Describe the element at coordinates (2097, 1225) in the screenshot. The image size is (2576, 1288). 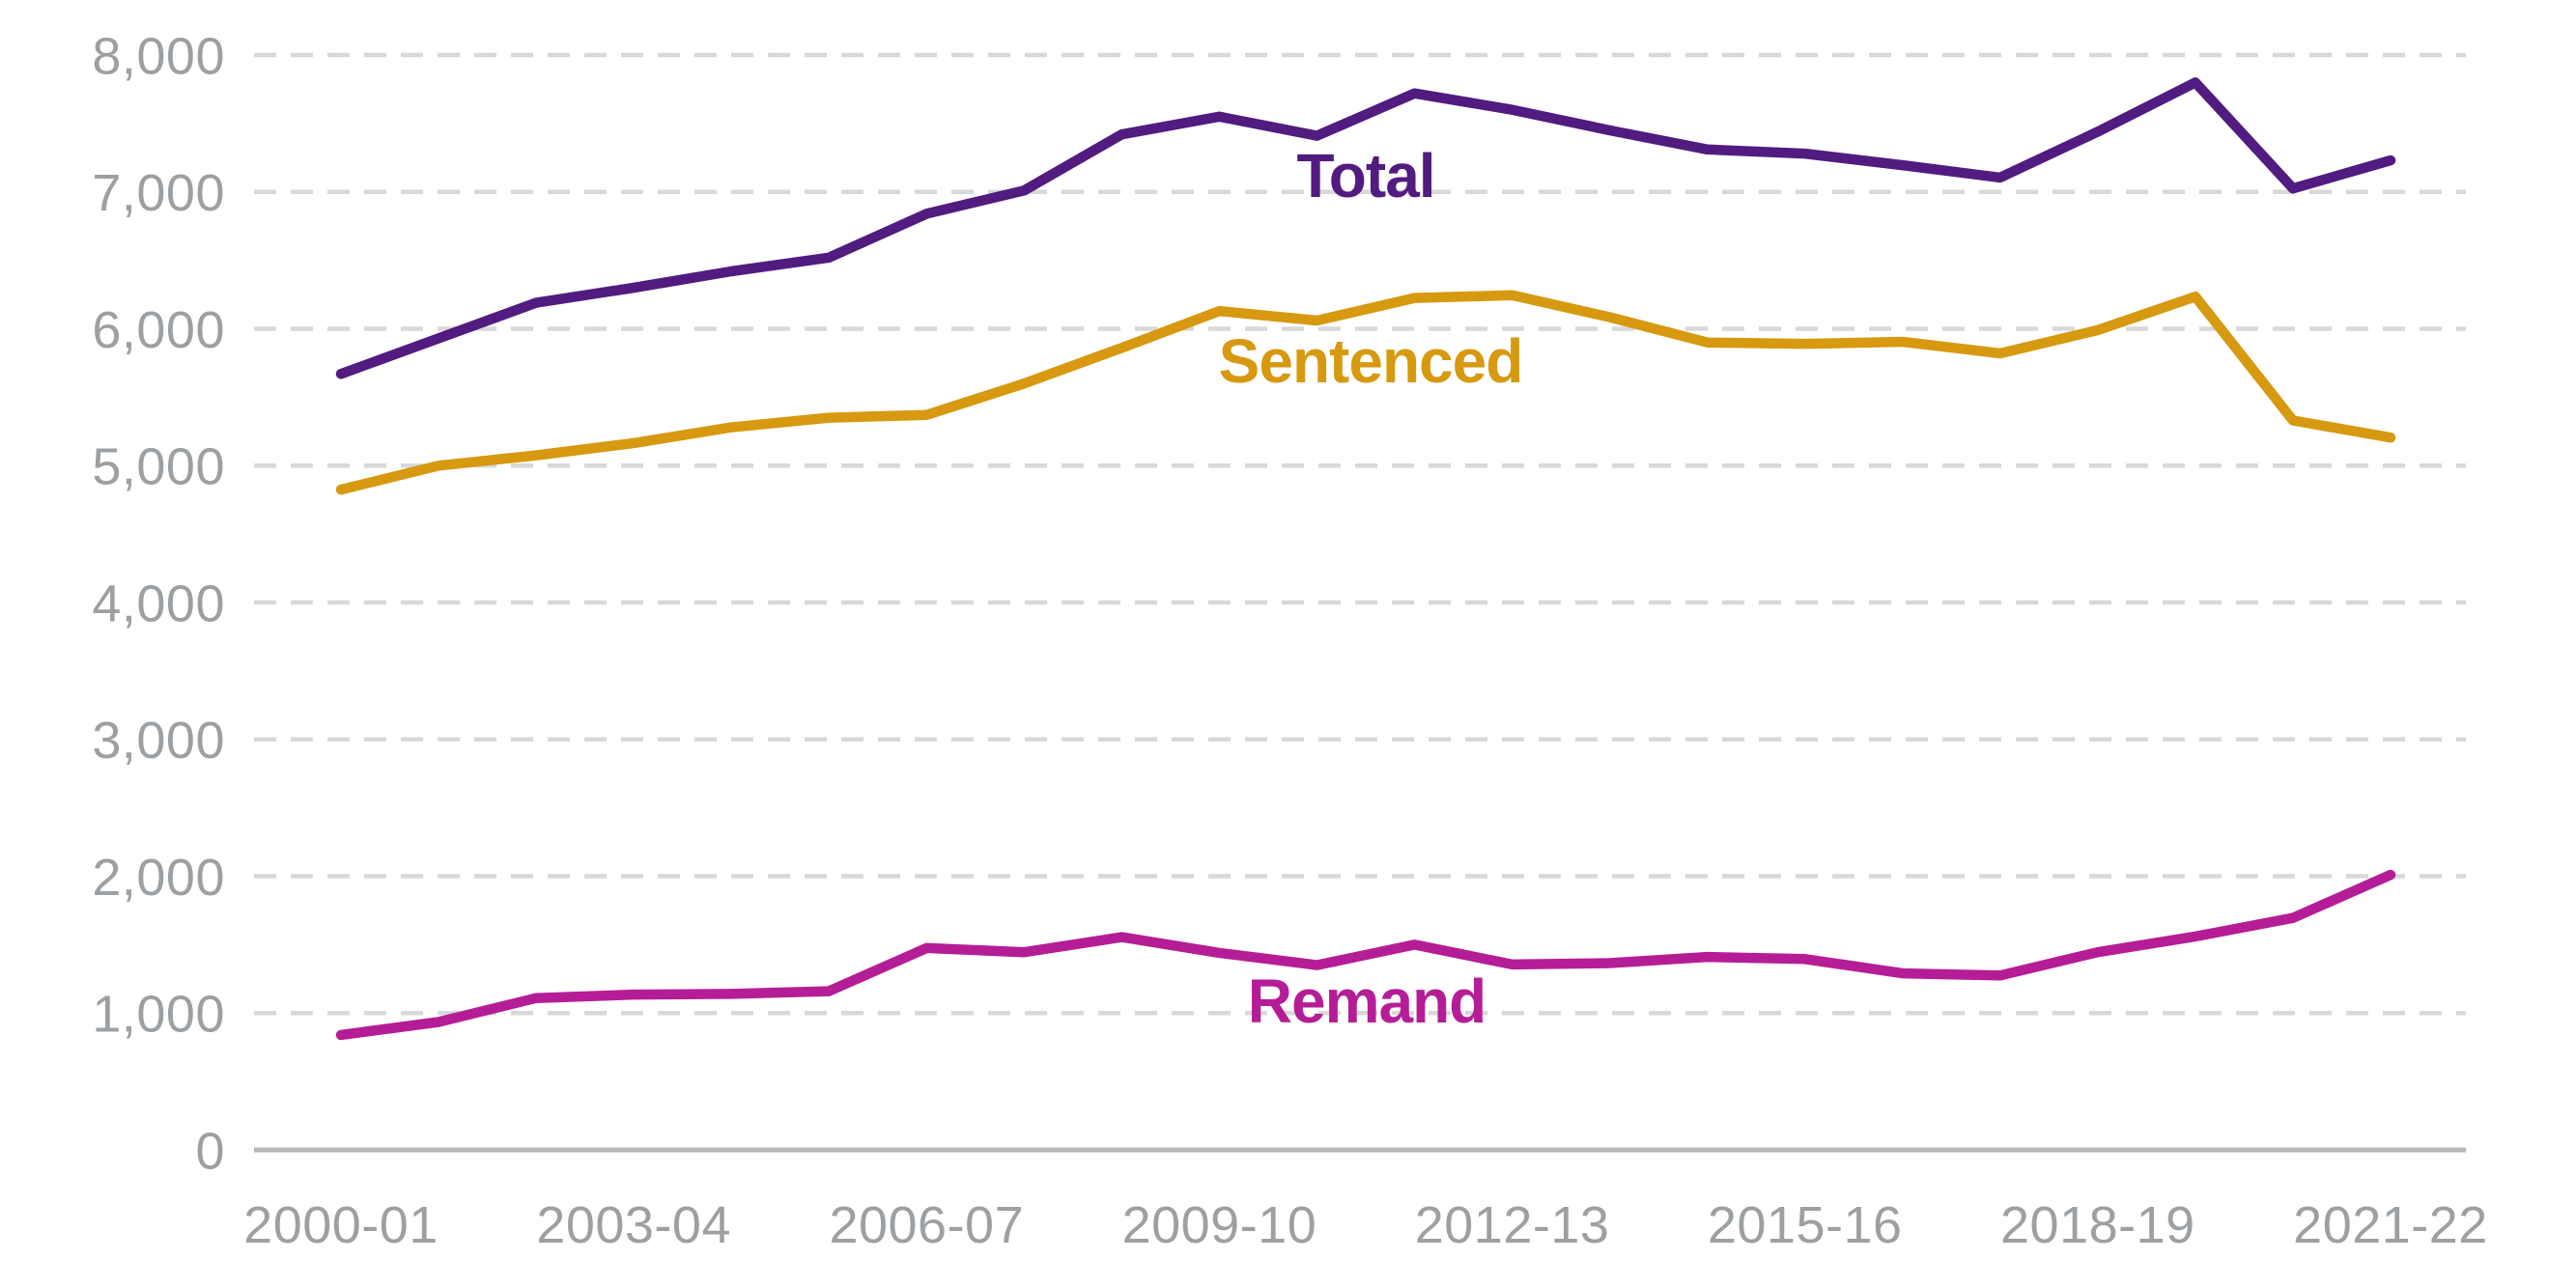
I see `x-axis-tick-label: 2018-19` at that location.